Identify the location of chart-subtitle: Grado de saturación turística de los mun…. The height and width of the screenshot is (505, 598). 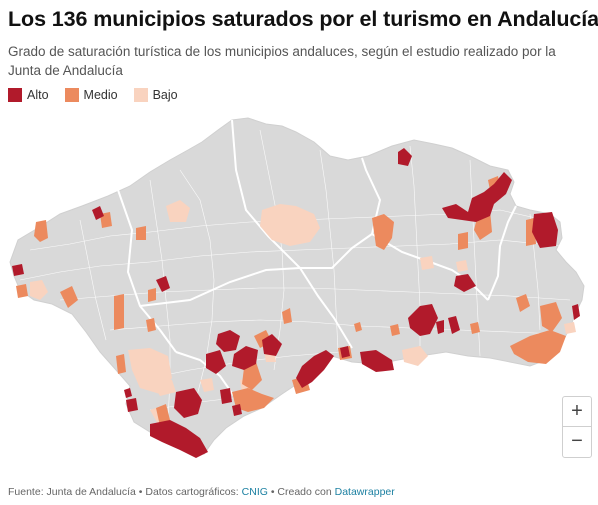
(282, 61).